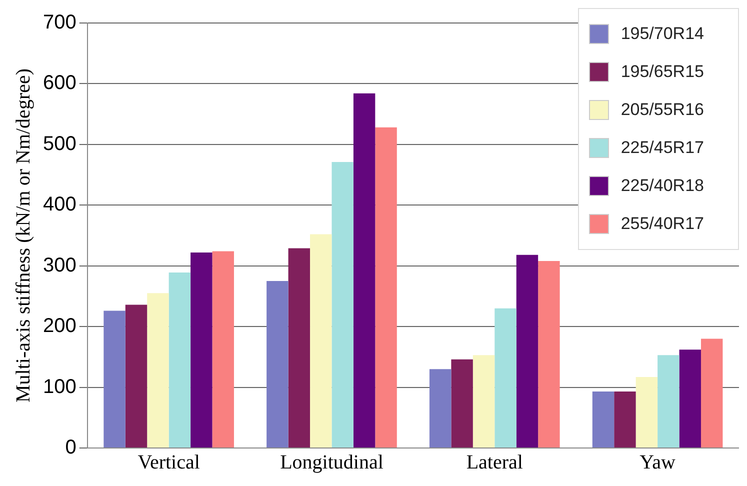 The width and height of the screenshot is (747, 486). What do you see at coordinates (70, 447) in the screenshot?
I see `y-tick-label: 0` at bounding box center [70, 447].